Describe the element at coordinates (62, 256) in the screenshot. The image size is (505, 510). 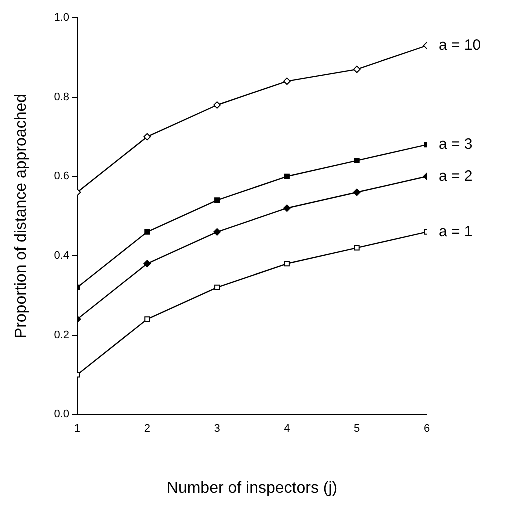
I see `y-tick-label: 0.4` at that location.